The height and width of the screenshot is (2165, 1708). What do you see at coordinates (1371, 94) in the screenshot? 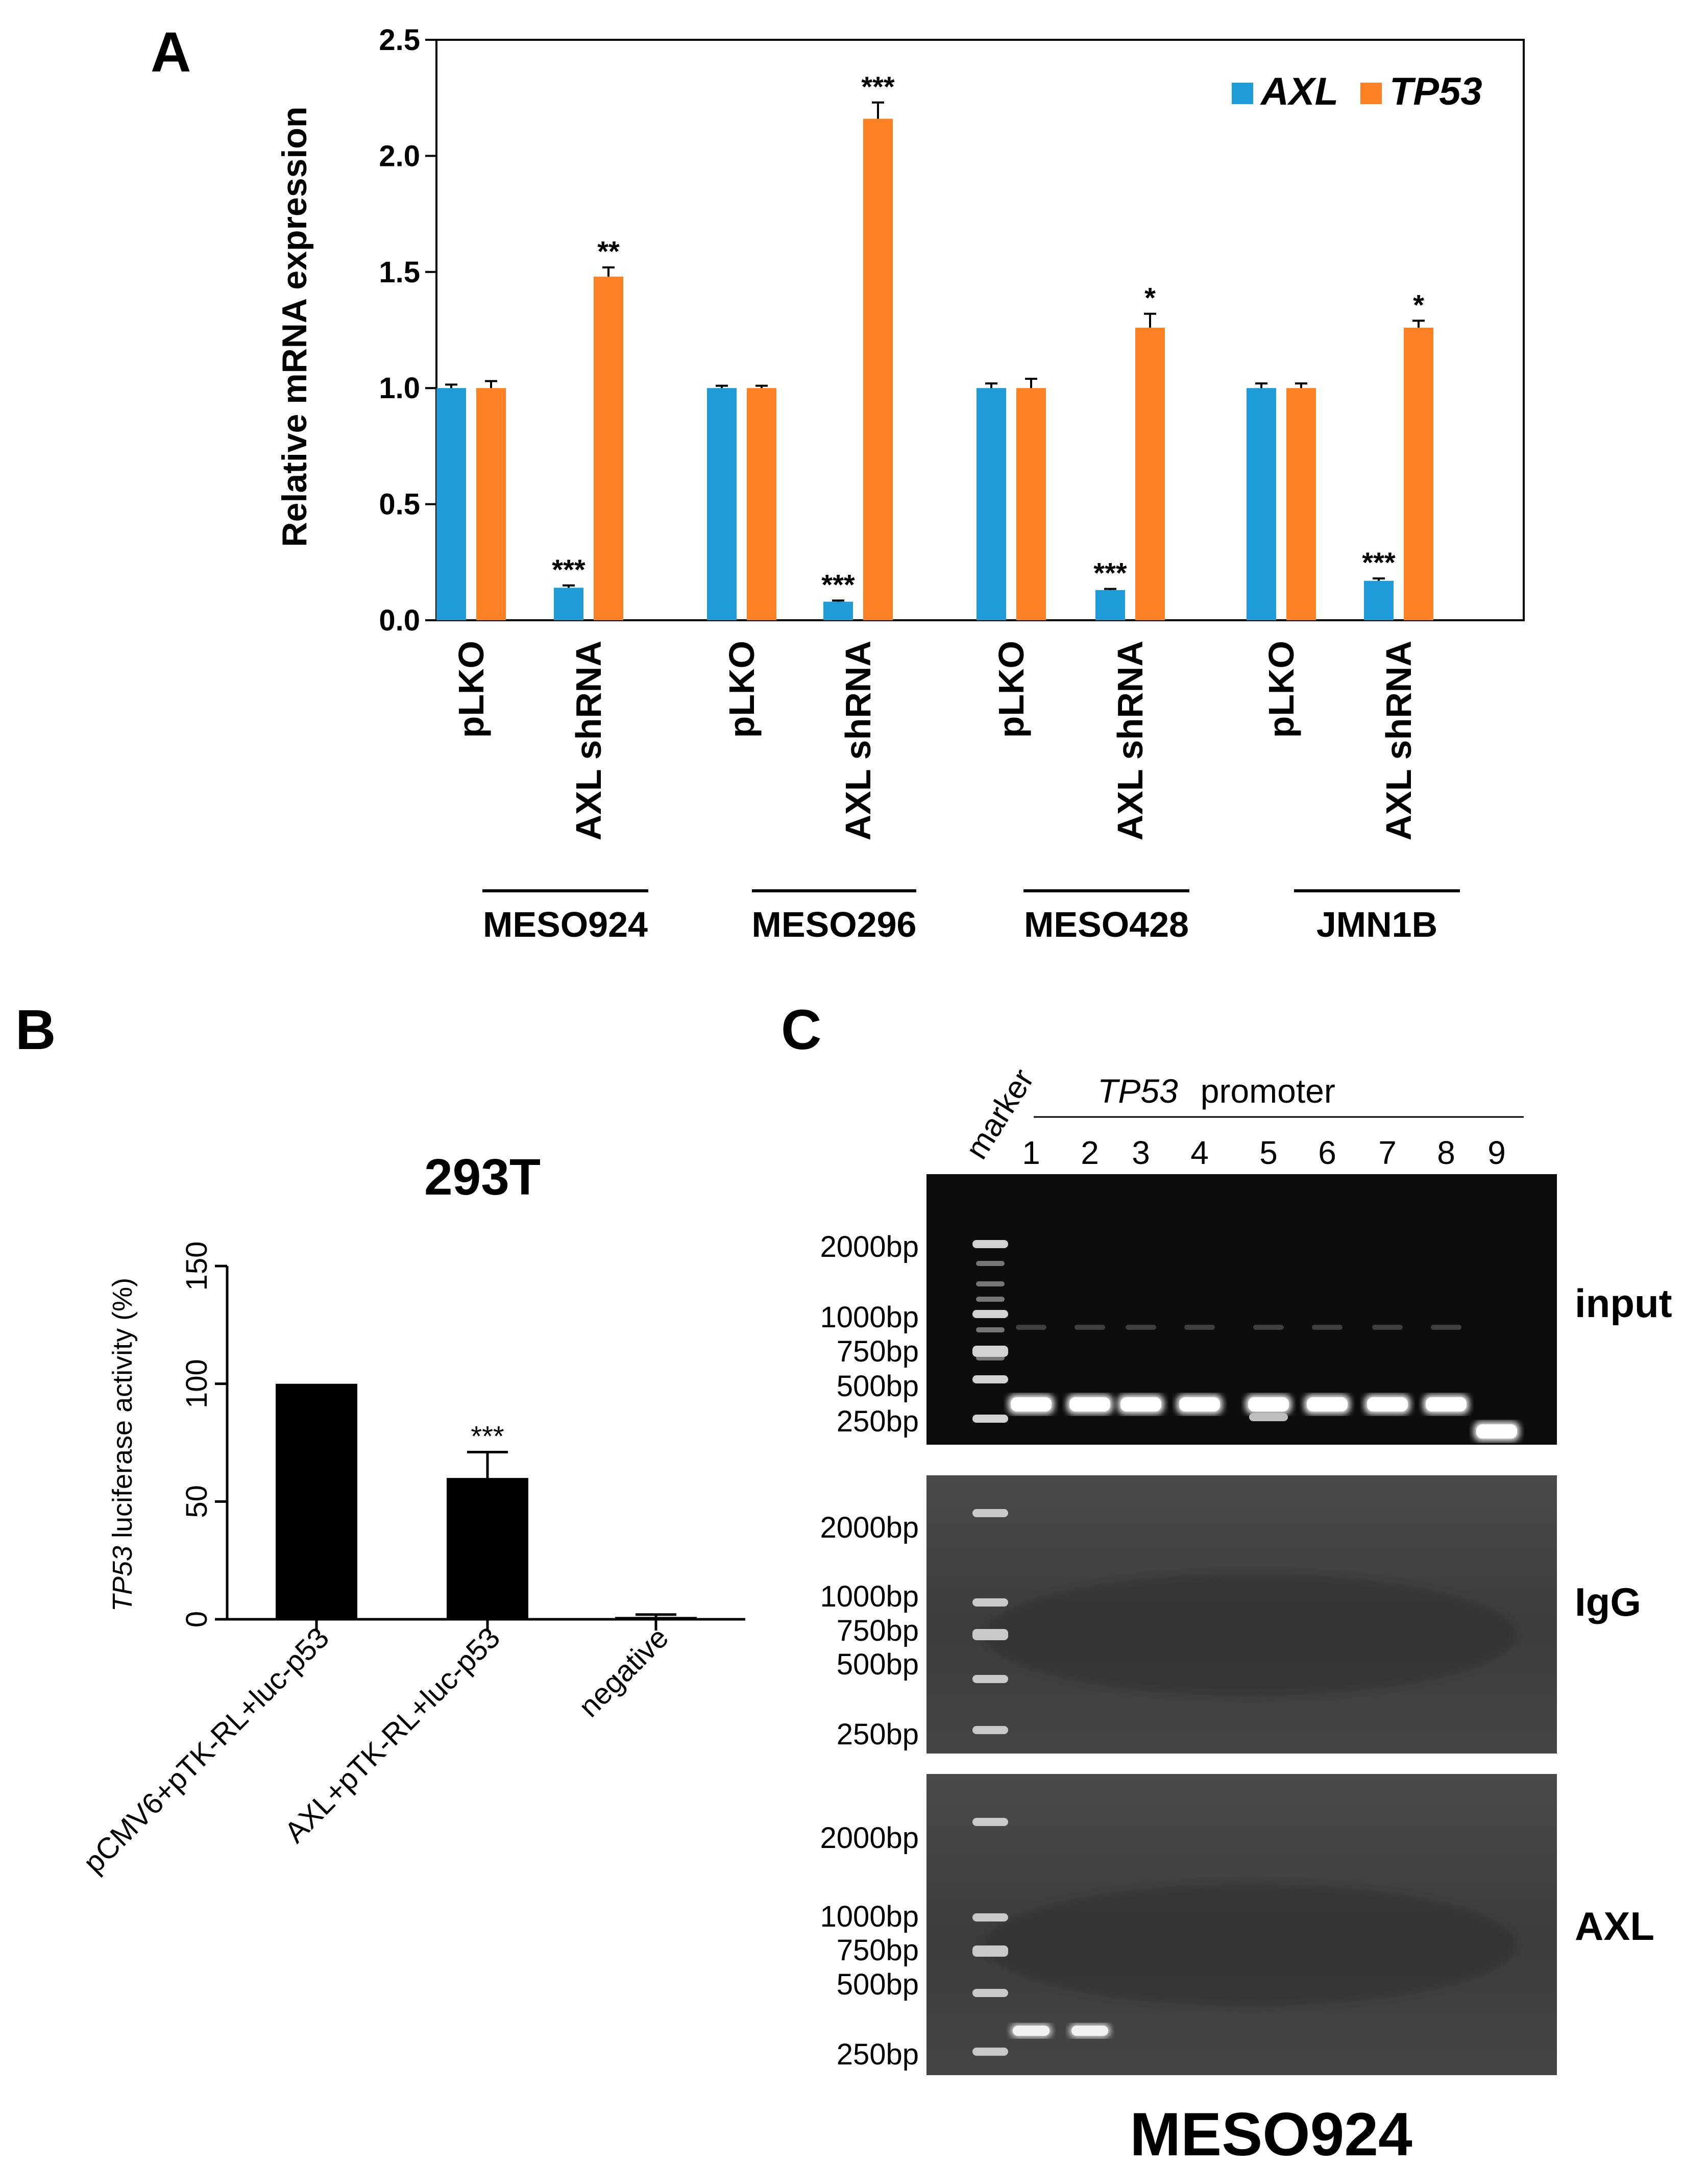
I see `legend-swatch-tp53` at bounding box center [1371, 94].